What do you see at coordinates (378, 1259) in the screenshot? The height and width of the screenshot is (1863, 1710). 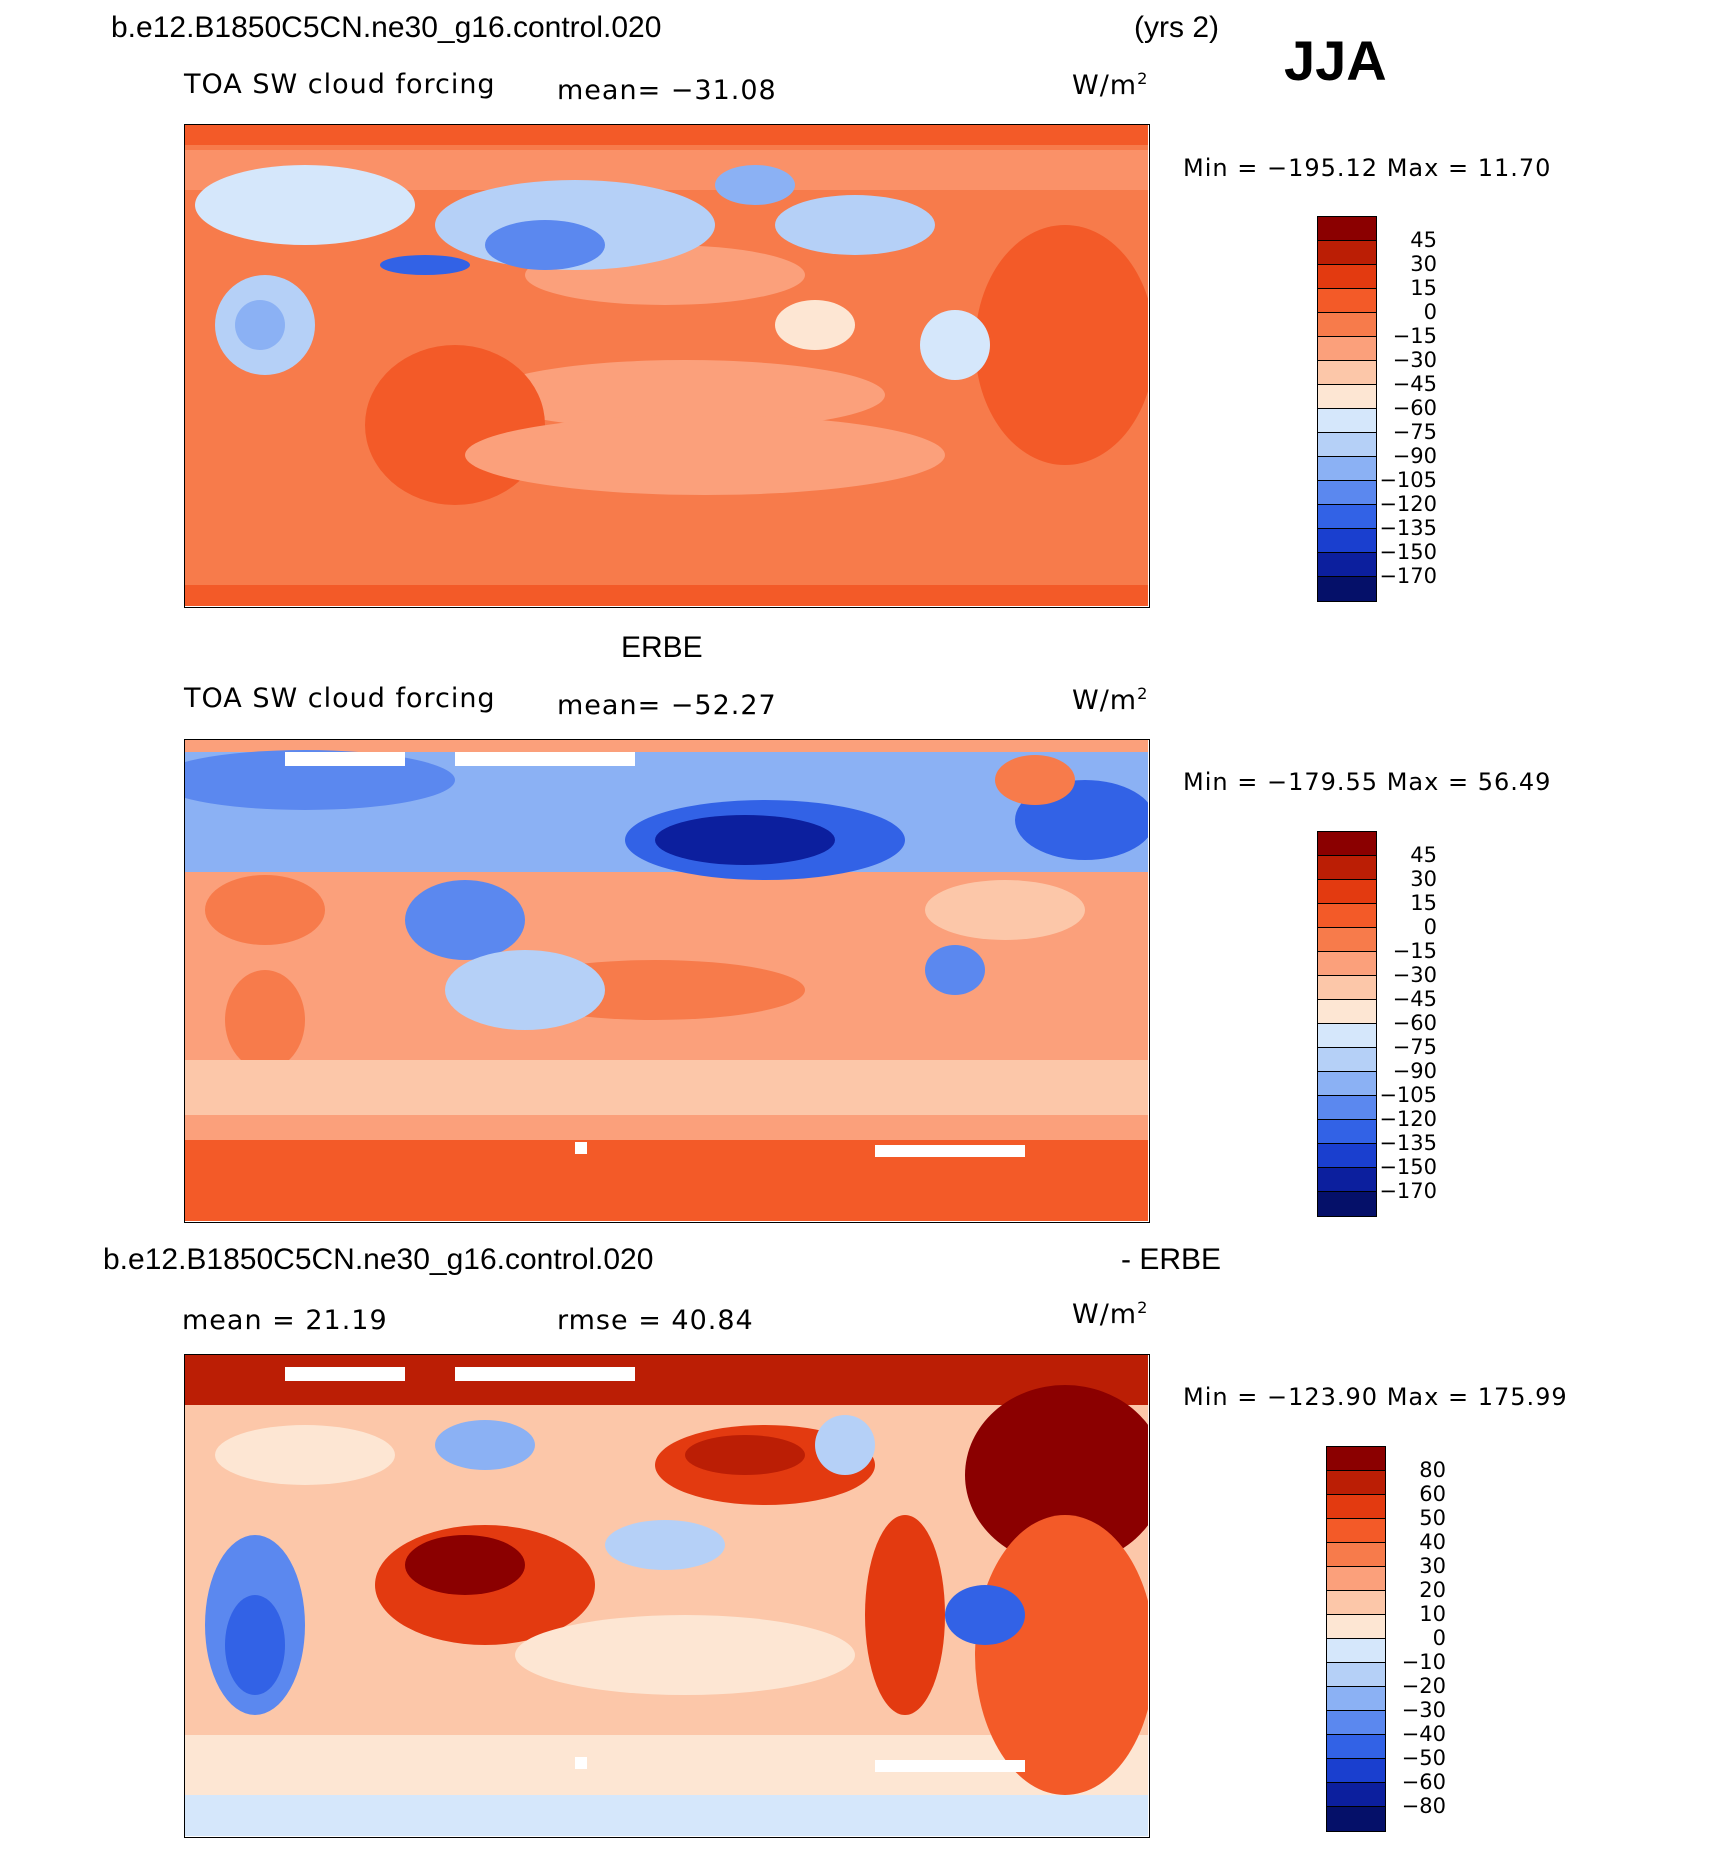 I see `diff-title-case: b.e12.B1850C5CN.ne30_g16.control.020` at bounding box center [378, 1259].